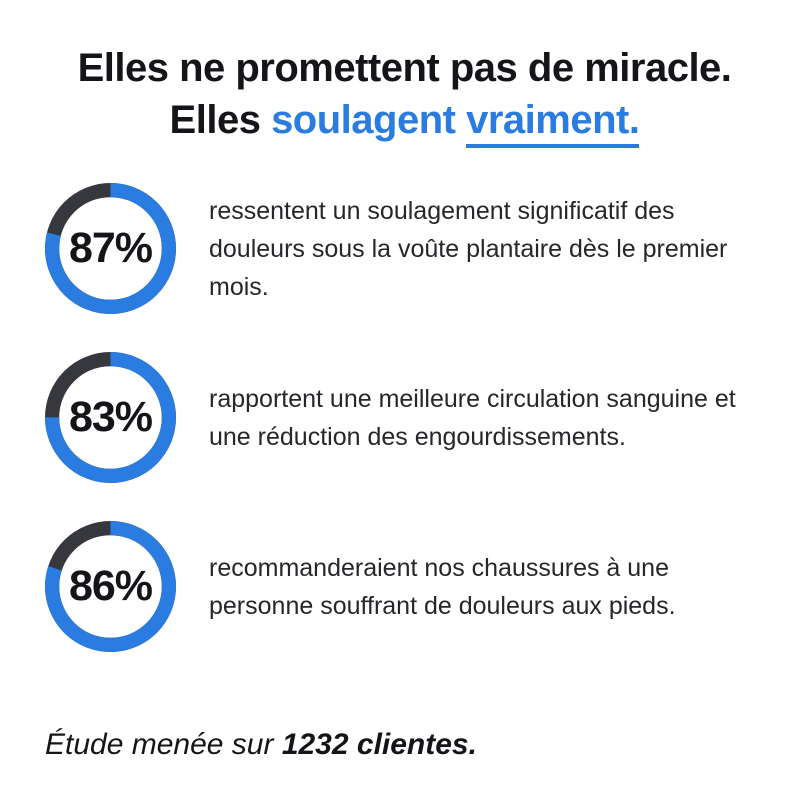  Describe the element at coordinates (220, 120) in the screenshot. I see `title-line-2-prefix: Elles` at that location.